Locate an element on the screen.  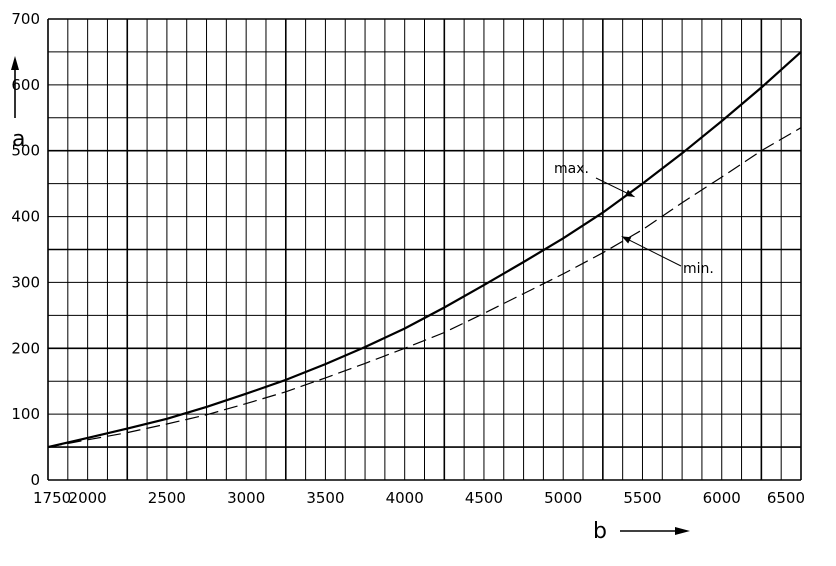
y-tick-label: 400 is located at coordinates (25, 217).